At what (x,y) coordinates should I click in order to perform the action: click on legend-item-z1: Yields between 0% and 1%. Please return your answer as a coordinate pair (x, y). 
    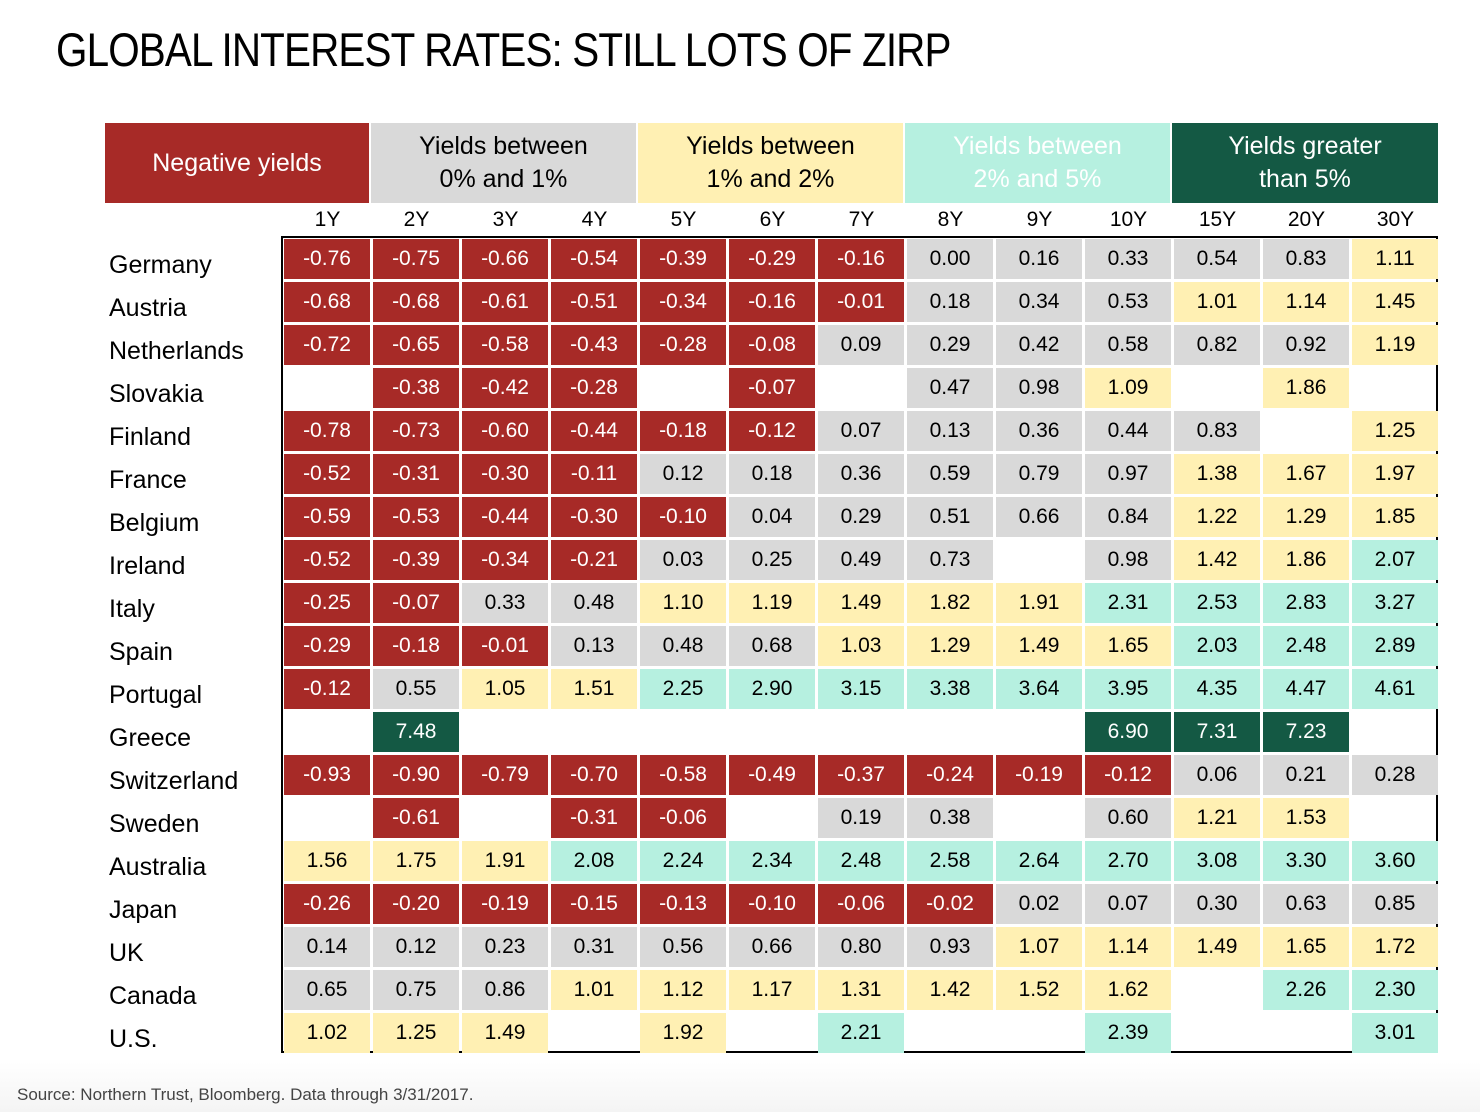
    Looking at the image, I should click on (503, 163).